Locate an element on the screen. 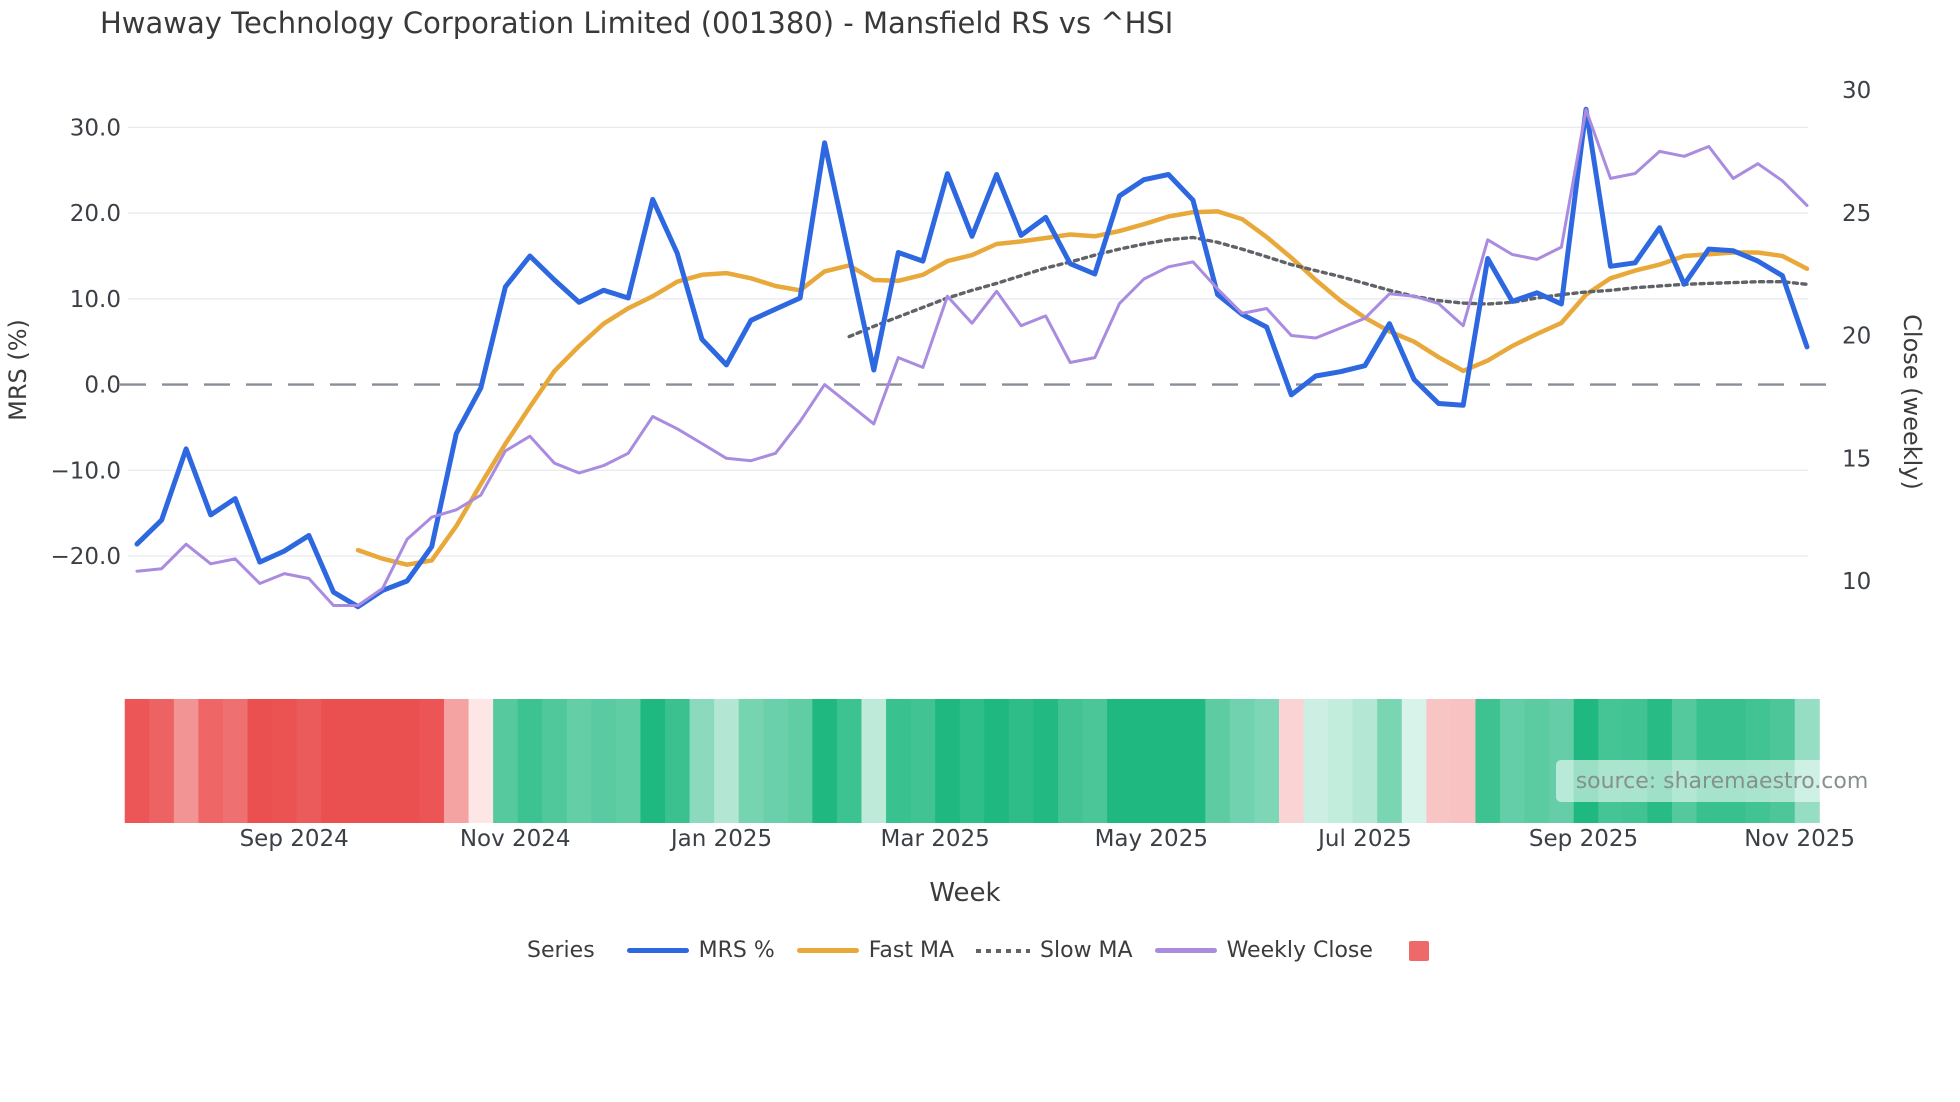 Image resolution: width=1960 pixels, height=1102 pixels. legend-item-label: Weekly Close is located at coordinates (1299, 950).